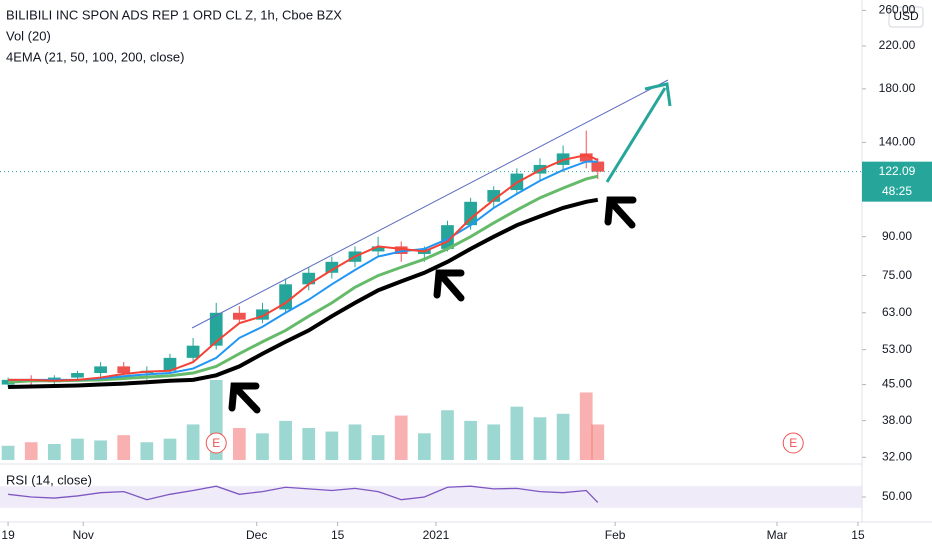 This screenshot has height=550, width=932. I want to click on y-tick-label: 63.00, so click(897, 312).